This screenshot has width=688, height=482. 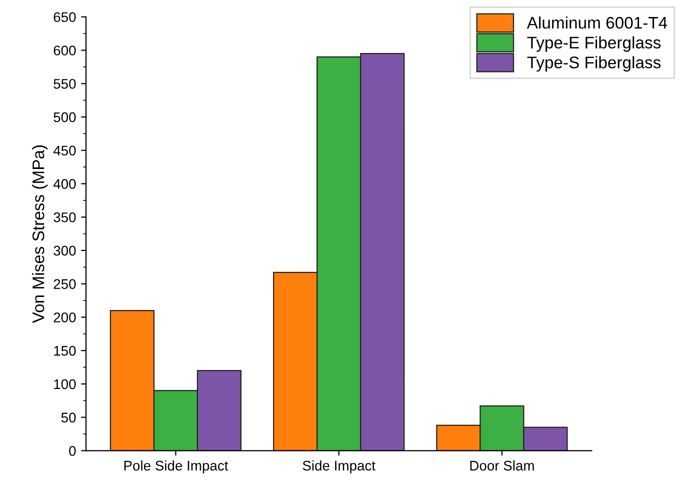 What do you see at coordinates (65, 117) in the screenshot?
I see `y-tick-label: 500` at bounding box center [65, 117].